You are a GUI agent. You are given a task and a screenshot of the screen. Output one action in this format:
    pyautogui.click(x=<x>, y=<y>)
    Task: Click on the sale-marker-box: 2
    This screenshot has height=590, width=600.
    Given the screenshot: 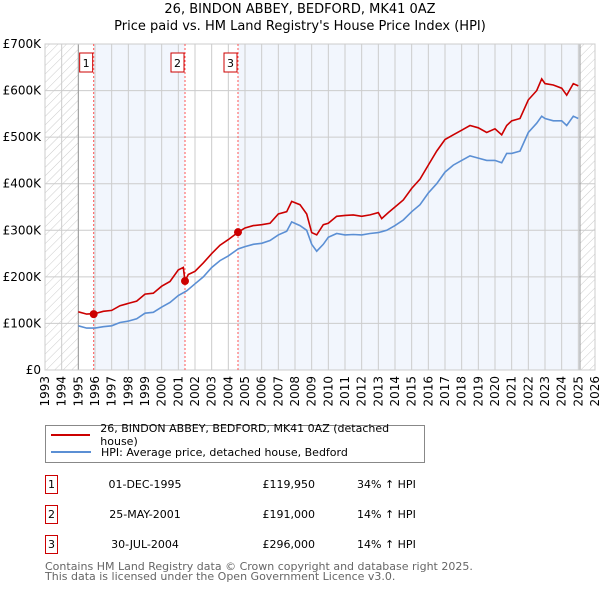 What is the action you would take?
    pyautogui.click(x=51, y=514)
    